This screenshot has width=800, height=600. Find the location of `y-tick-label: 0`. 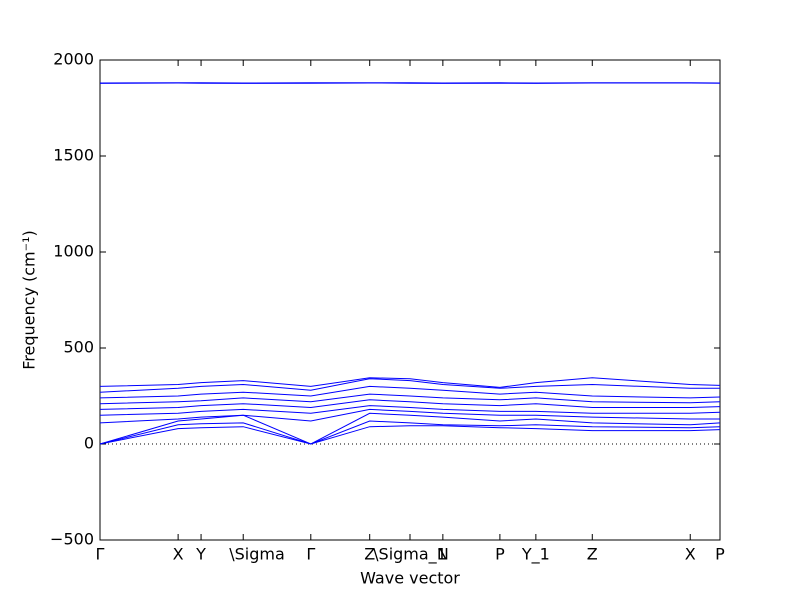

y-tick-label: 0 is located at coordinates (89, 443).